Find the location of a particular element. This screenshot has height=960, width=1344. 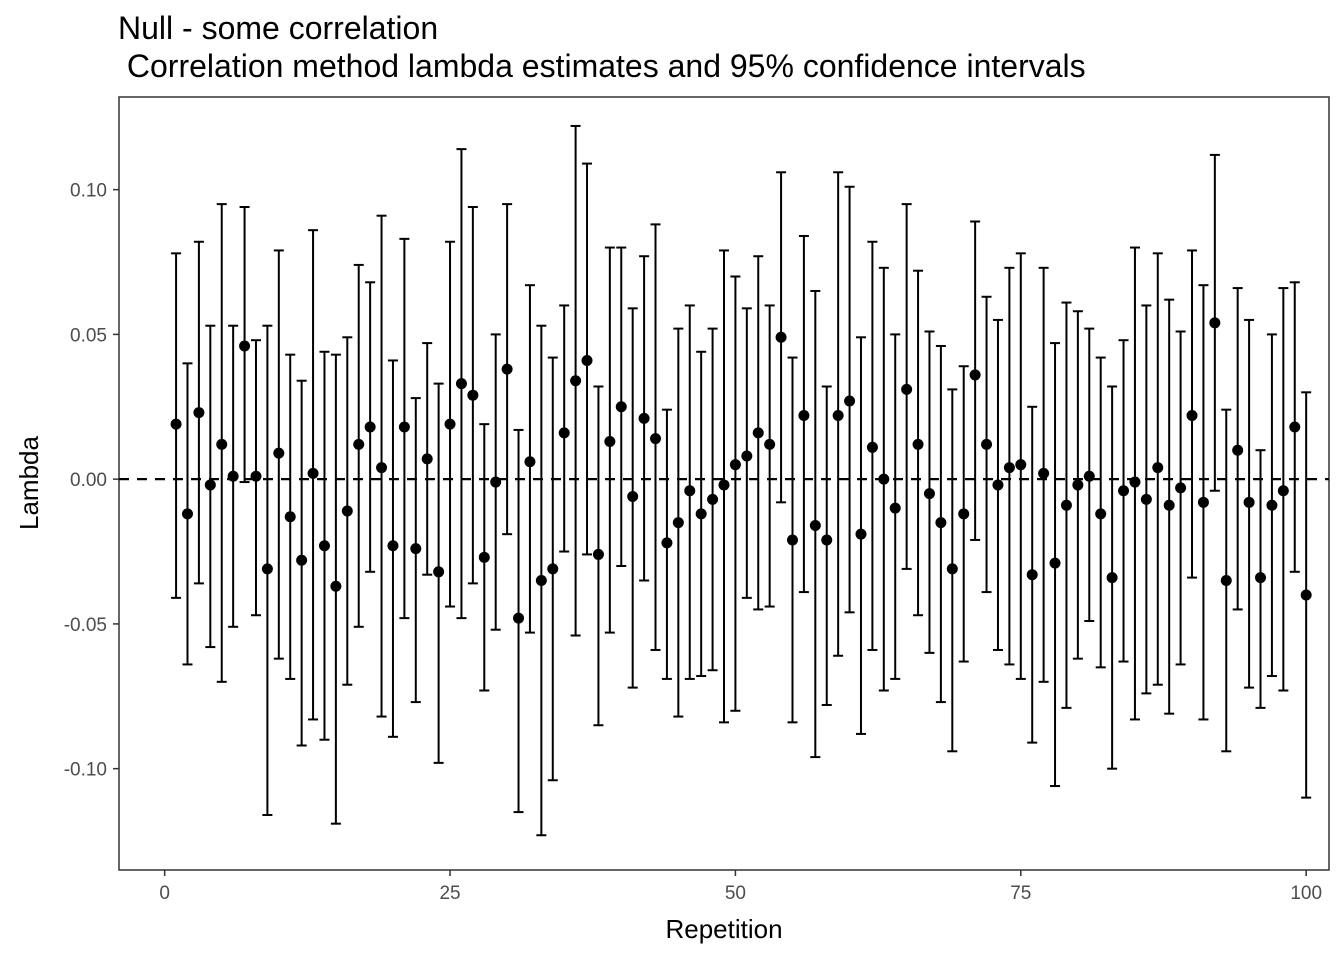

y-tick-label: -0.05 is located at coordinates (85, 625).